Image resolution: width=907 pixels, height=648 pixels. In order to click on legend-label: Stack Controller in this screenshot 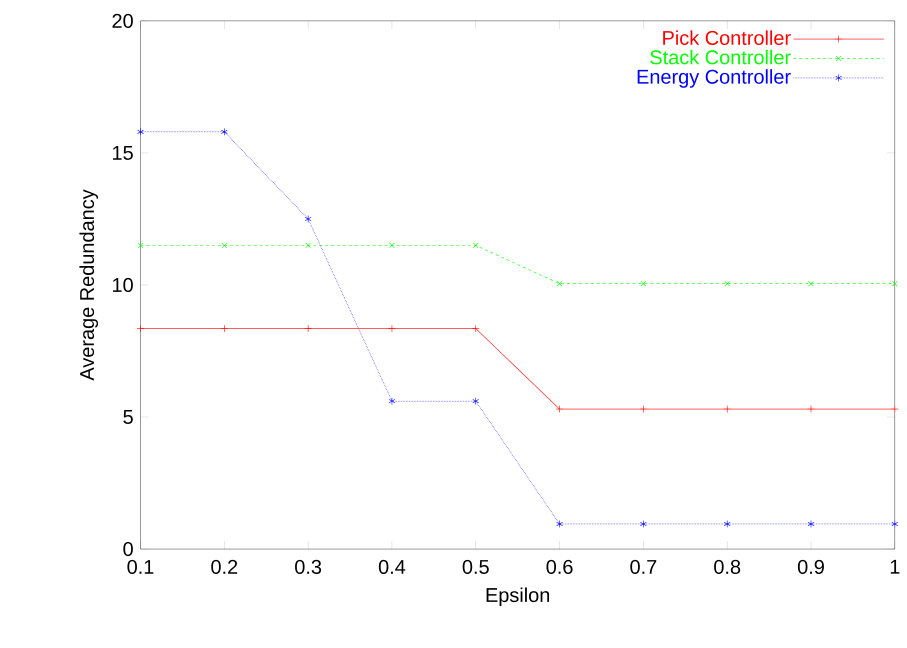, I will do `click(720, 57)`.